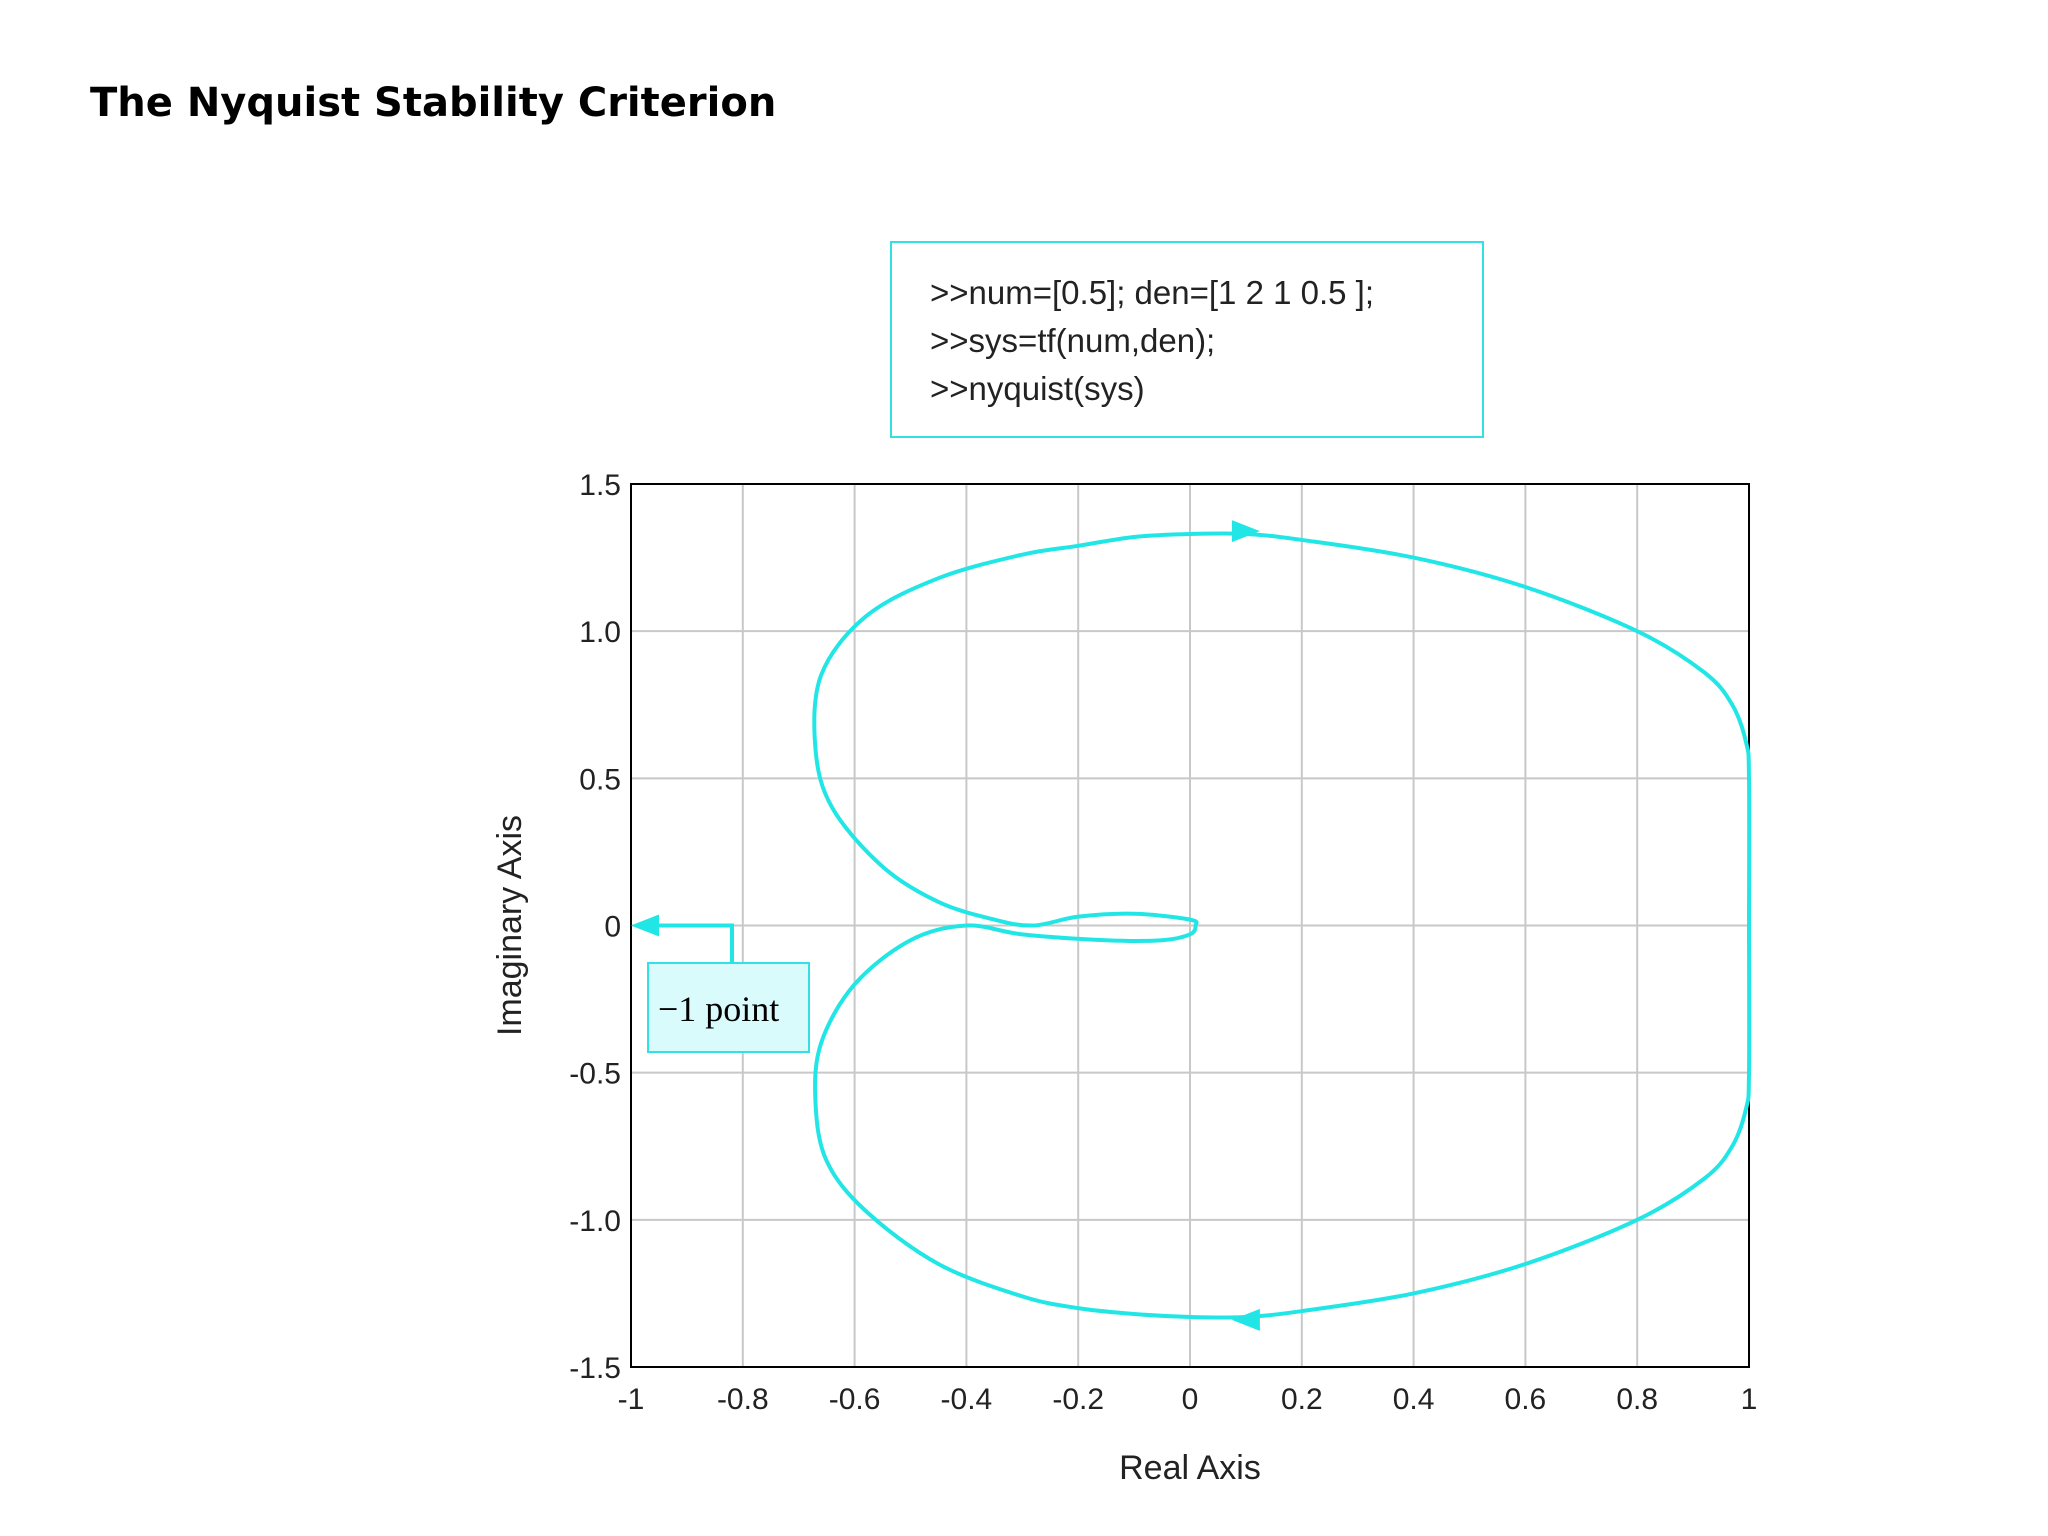  What do you see at coordinates (695, 943) in the screenshot?
I see `callout-leader-line` at bounding box center [695, 943].